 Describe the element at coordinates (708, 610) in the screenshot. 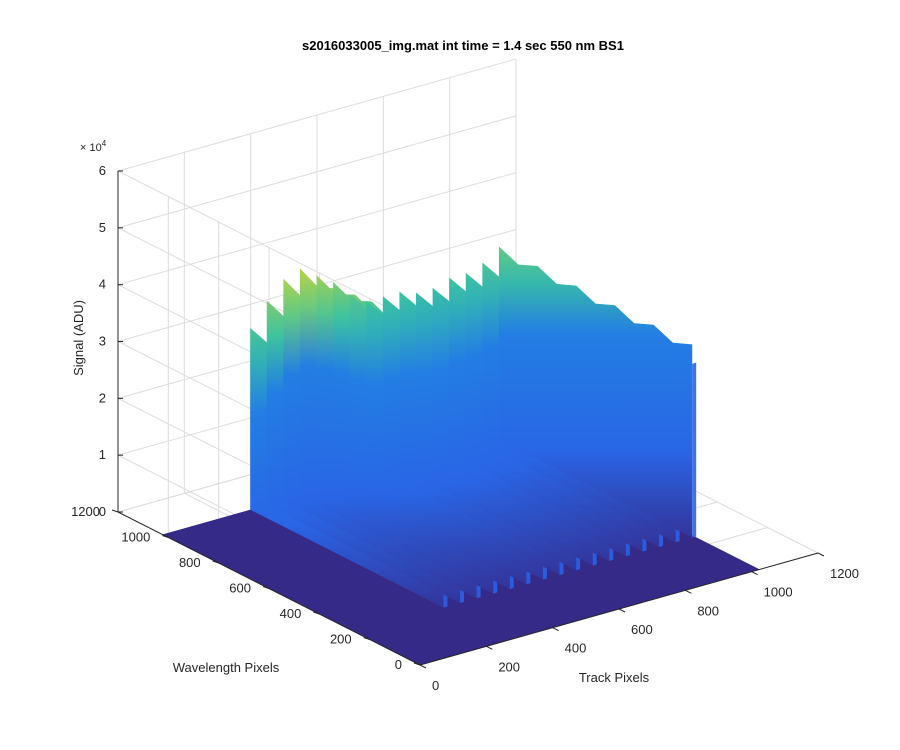

I see `x-tick-label: 800` at that location.